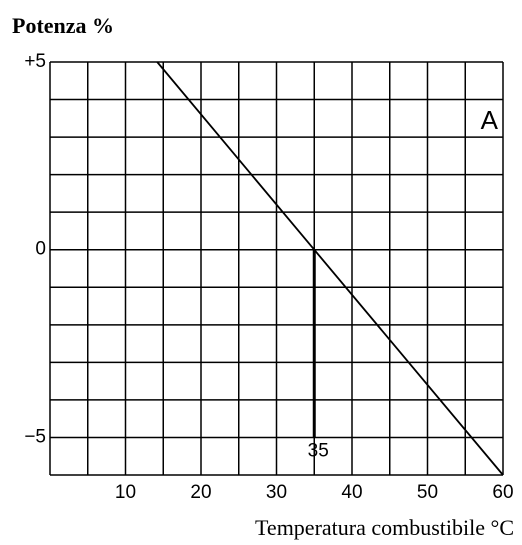 The image size is (522, 545). What do you see at coordinates (502, 492) in the screenshot?
I see `x-tick-label: 60` at bounding box center [502, 492].